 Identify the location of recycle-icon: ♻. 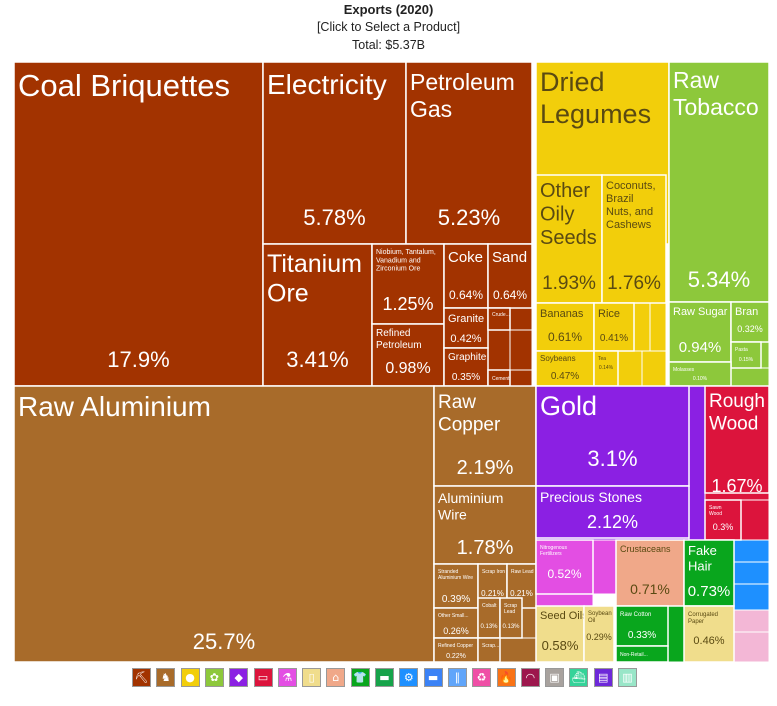
(482, 677).